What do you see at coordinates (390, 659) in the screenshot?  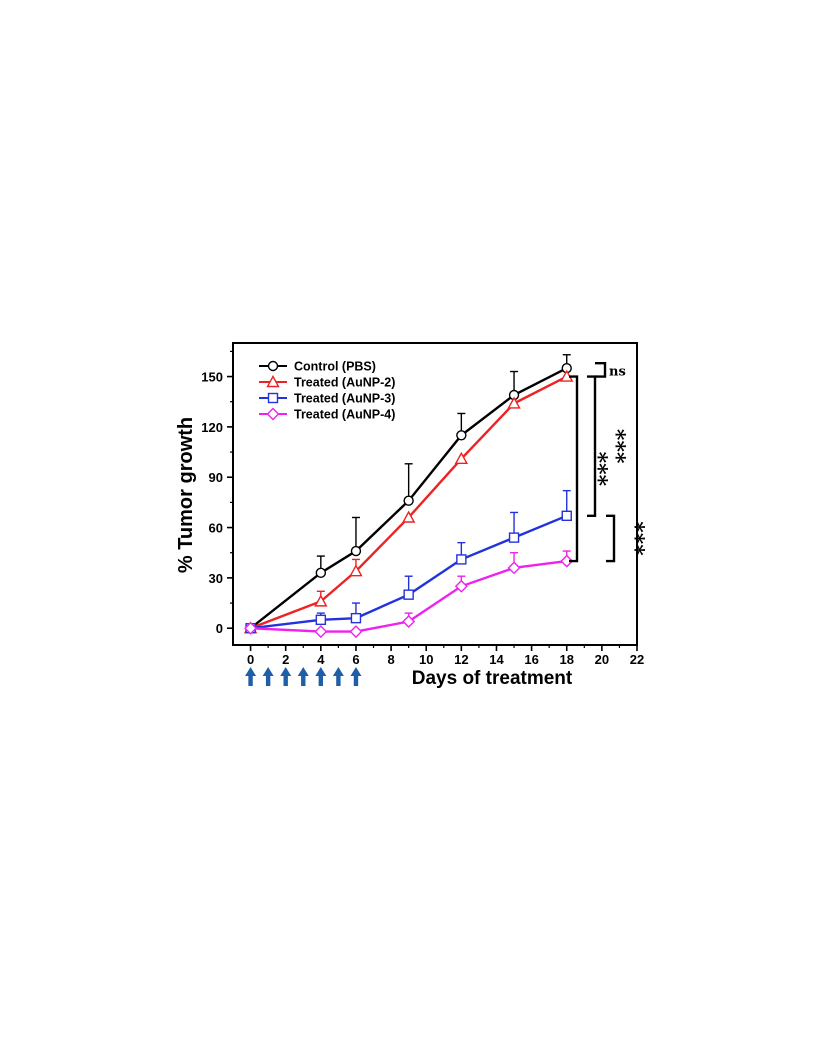 I see `x-tick-label: 8` at bounding box center [390, 659].